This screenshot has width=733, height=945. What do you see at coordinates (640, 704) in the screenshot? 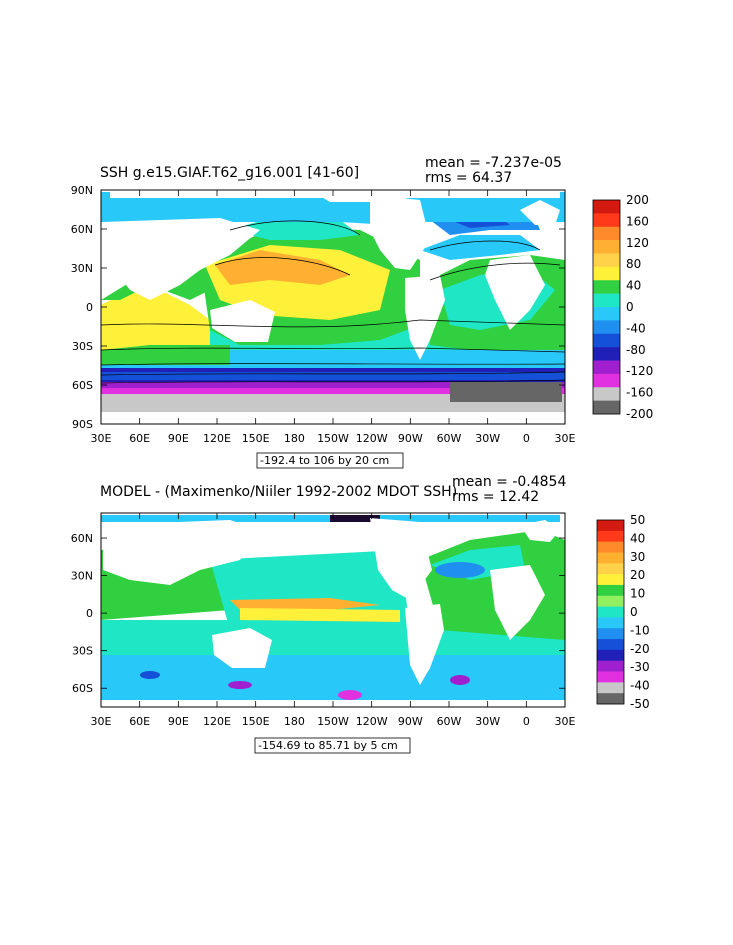
I see `colorbar-label: -50` at bounding box center [640, 704].